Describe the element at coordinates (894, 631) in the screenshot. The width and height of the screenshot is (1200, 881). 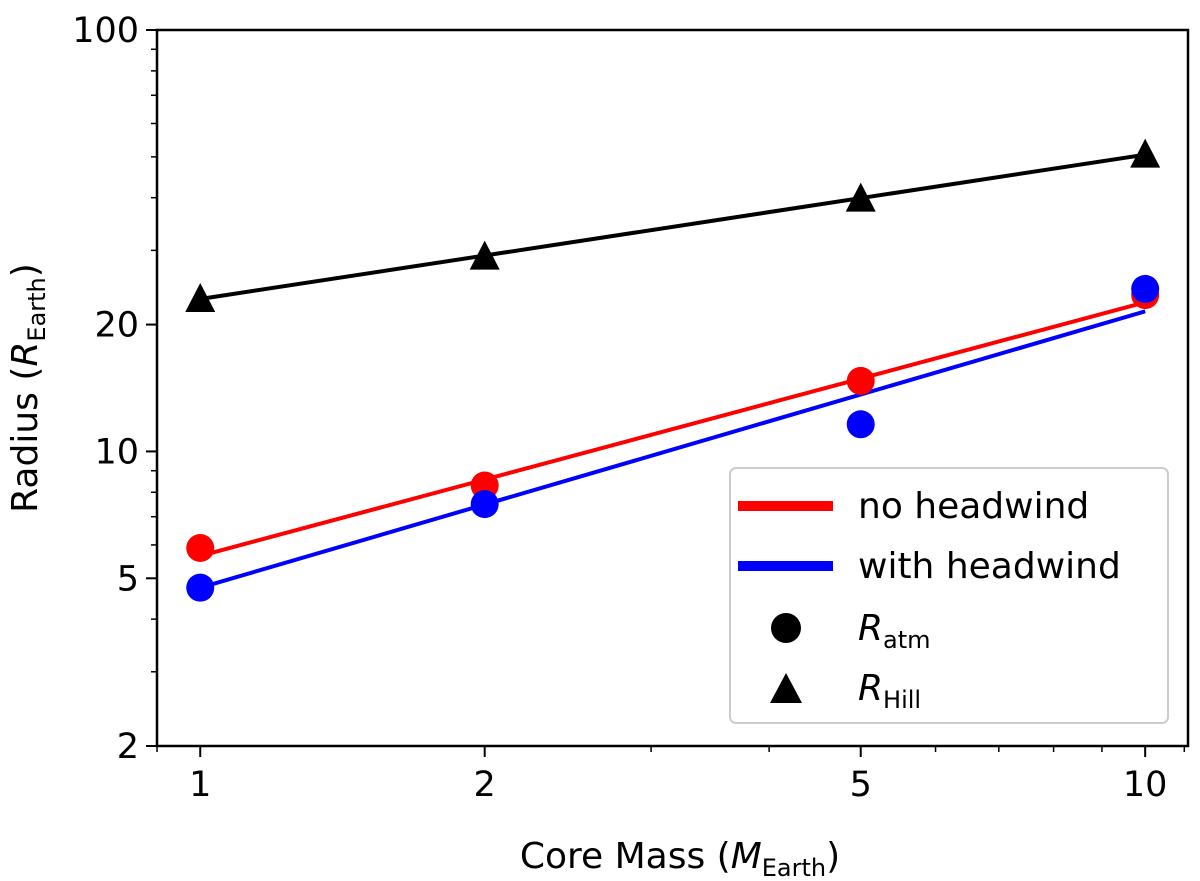
I see `legend-label-r-atm: Ratm` at that location.